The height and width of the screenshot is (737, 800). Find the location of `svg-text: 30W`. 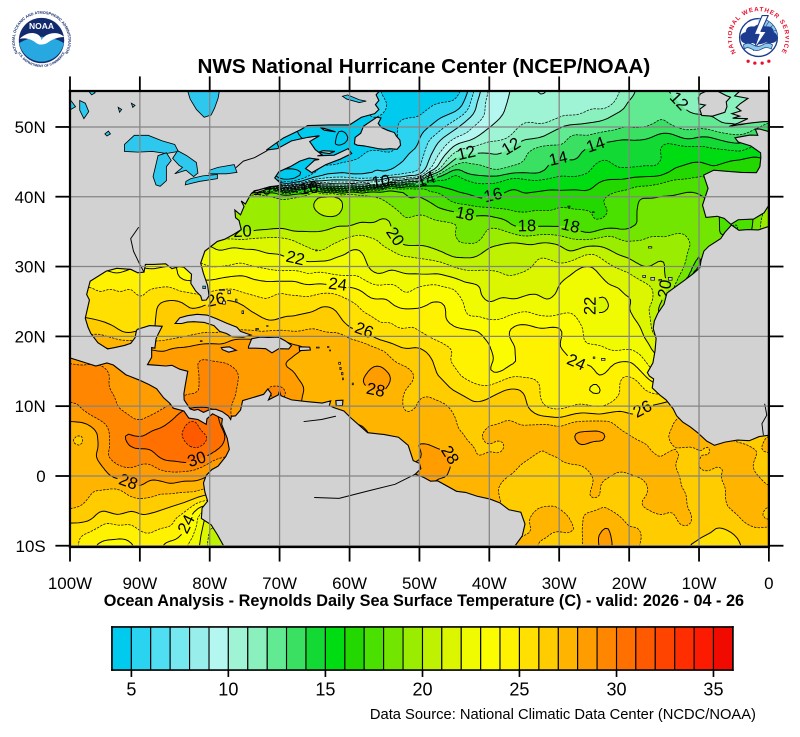

svg-text: 30W is located at coordinates (559, 583).